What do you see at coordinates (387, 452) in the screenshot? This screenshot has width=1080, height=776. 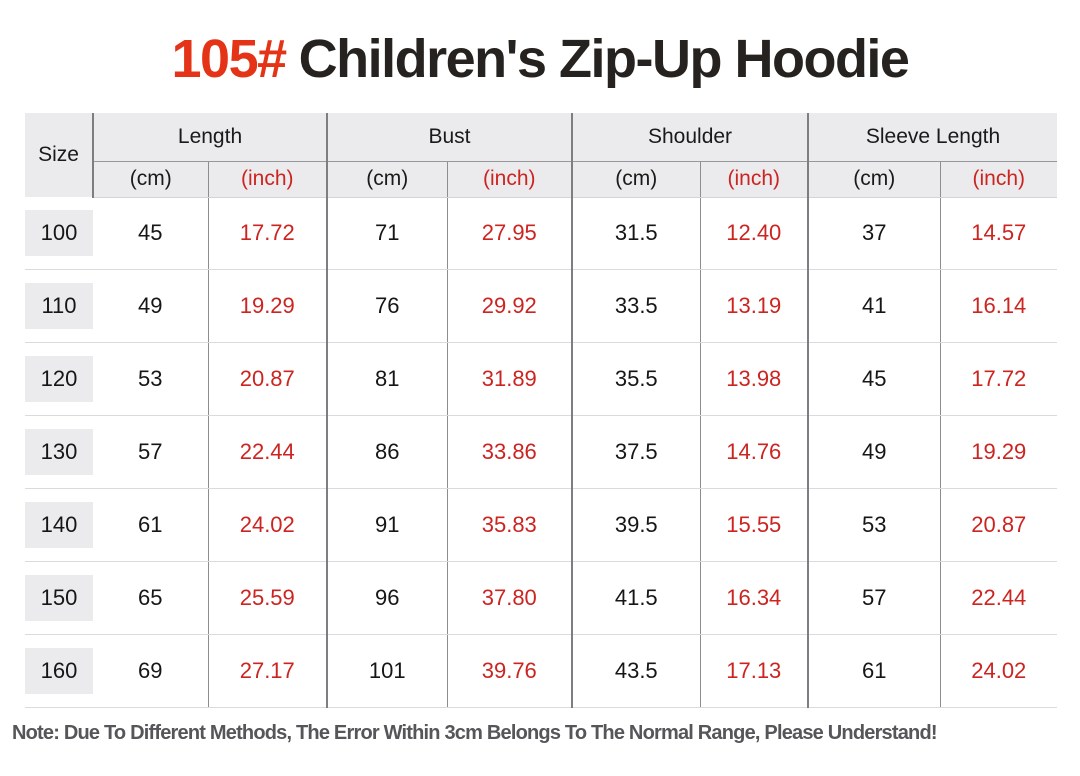 I see `value-bust-cm: 86` at bounding box center [387, 452].